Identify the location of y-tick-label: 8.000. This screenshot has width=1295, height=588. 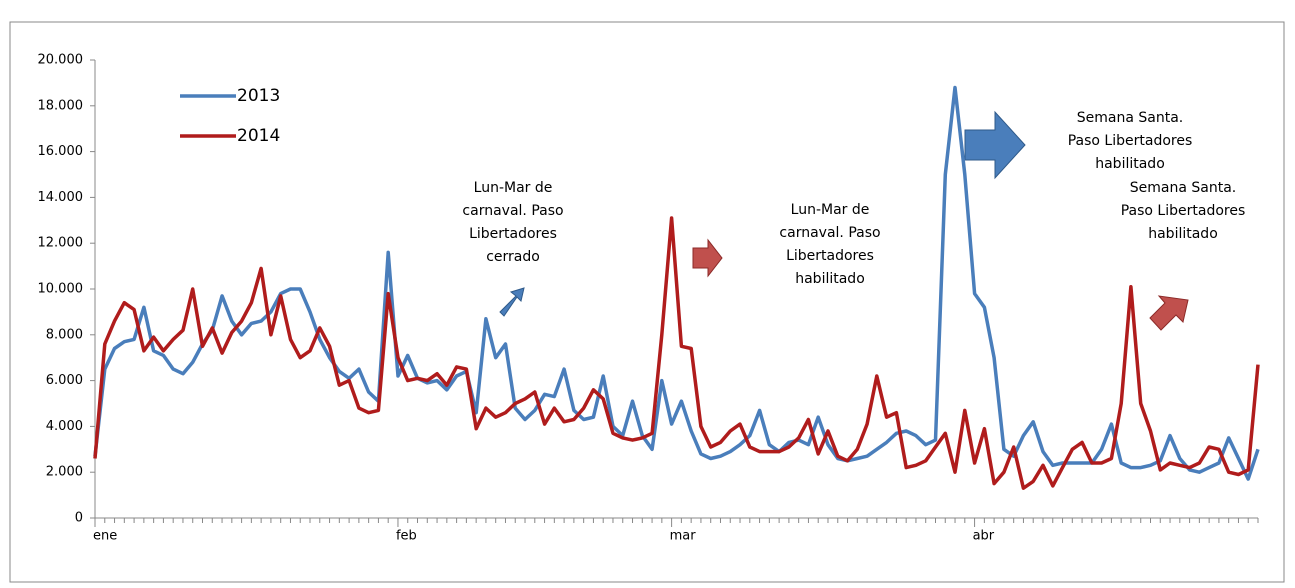
(64, 334).